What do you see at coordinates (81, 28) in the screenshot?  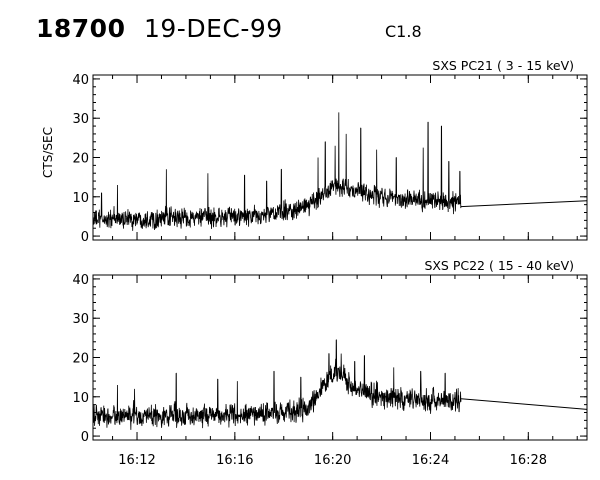 I see `event-number-label: 18700` at bounding box center [81, 28].